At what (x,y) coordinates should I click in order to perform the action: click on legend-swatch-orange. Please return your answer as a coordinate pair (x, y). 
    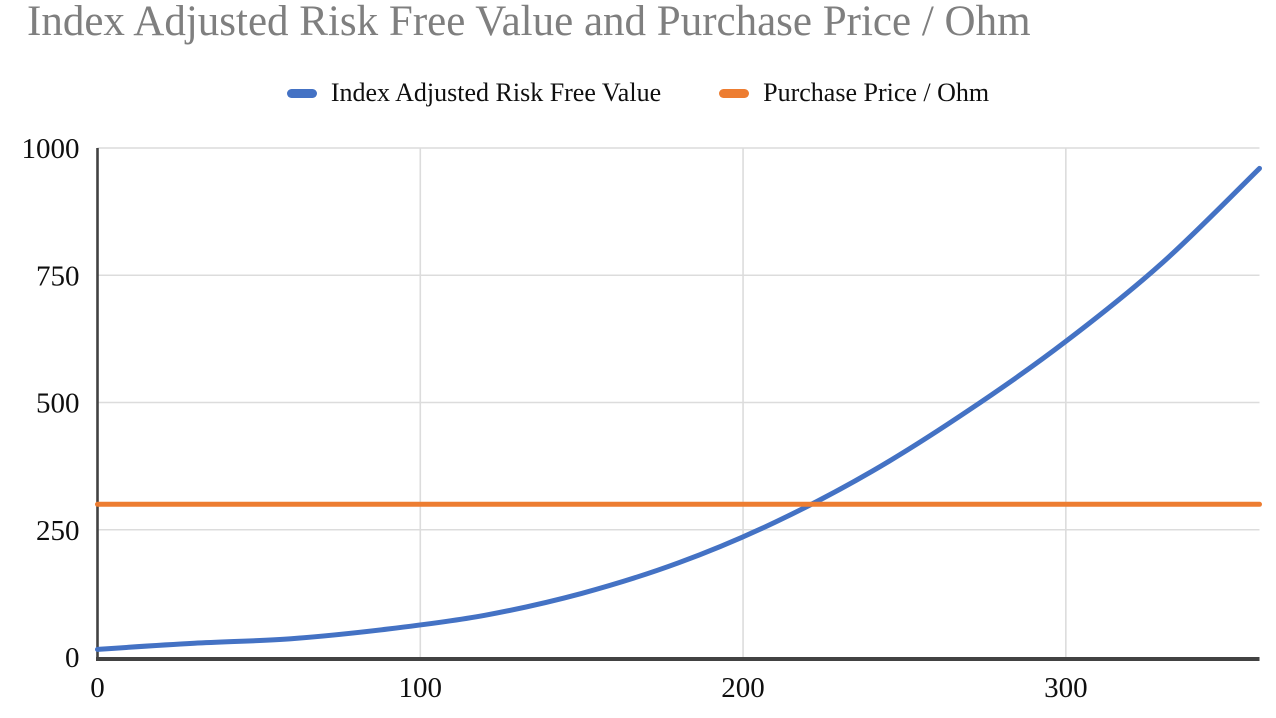
    Looking at the image, I should click on (734, 93).